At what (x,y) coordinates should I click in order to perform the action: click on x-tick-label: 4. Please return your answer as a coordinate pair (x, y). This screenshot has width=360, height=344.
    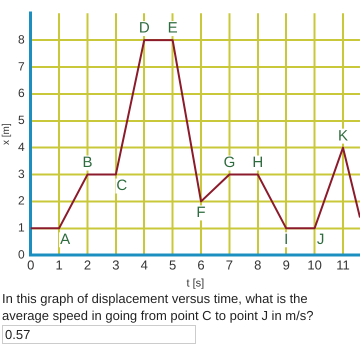
    Looking at the image, I should click on (144, 265).